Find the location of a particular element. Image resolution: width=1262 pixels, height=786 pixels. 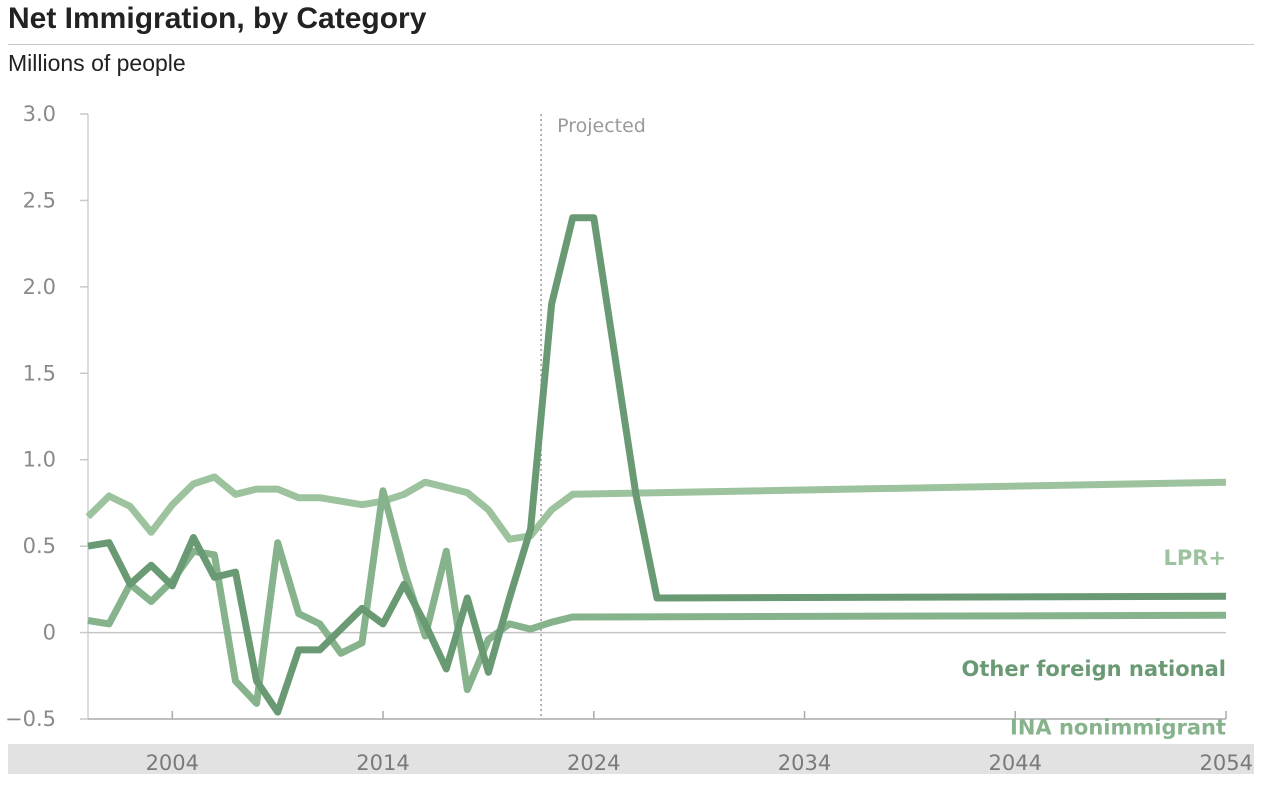

y-tick-label: 1.5 is located at coordinates (39, 373).